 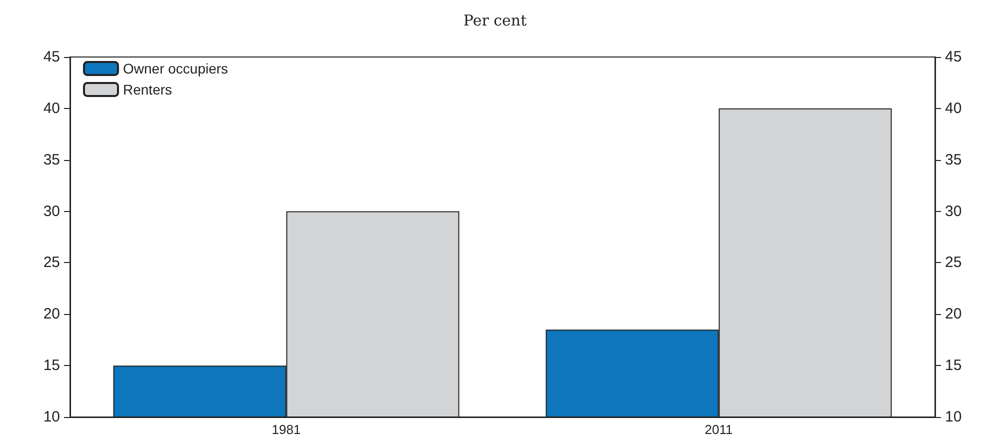 What do you see at coordinates (51, 211) in the screenshot?
I see `y-tick-label: 30` at bounding box center [51, 211].